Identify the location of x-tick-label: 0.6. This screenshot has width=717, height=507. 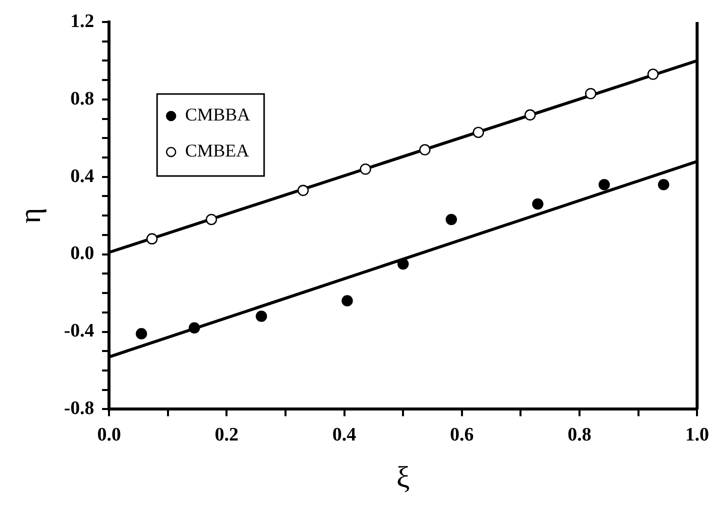
(462, 435).